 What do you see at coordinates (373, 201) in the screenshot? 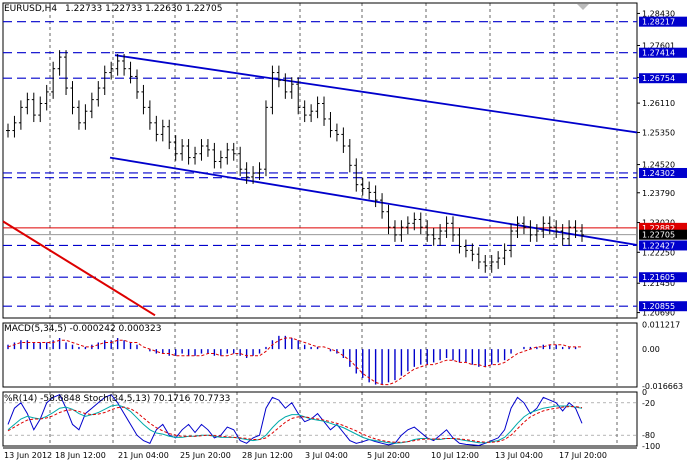
I see `channel-lower-line` at bounding box center [373, 201].